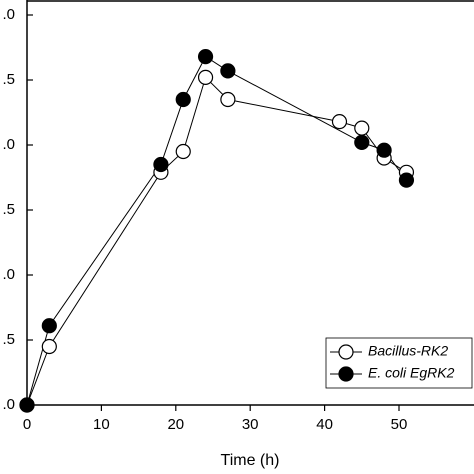  What do you see at coordinates (408, 351) in the screenshot?
I see `legend-label: Bacillus-RK2` at bounding box center [408, 351].